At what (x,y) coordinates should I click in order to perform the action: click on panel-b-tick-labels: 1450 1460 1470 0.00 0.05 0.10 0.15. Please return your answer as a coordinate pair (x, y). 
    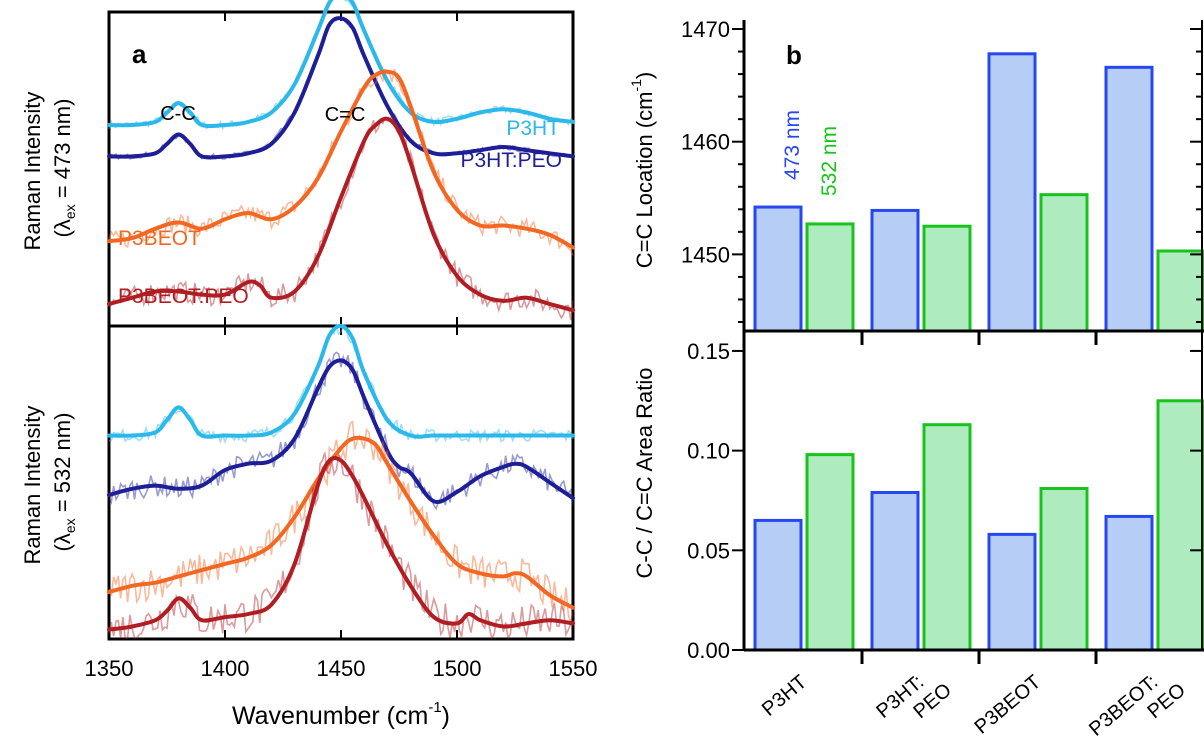
    Looking at the image, I should click on (705, 340).